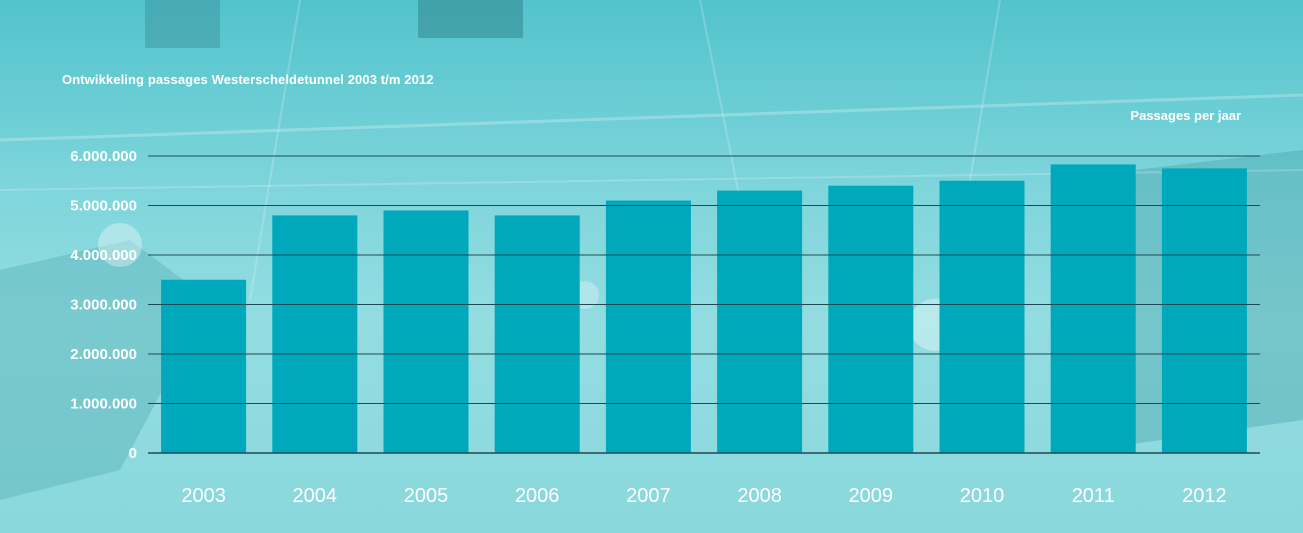 This screenshot has width=1303, height=533. Describe the element at coordinates (871, 496) in the screenshot. I see `x-tick-label: 2009` at that location.